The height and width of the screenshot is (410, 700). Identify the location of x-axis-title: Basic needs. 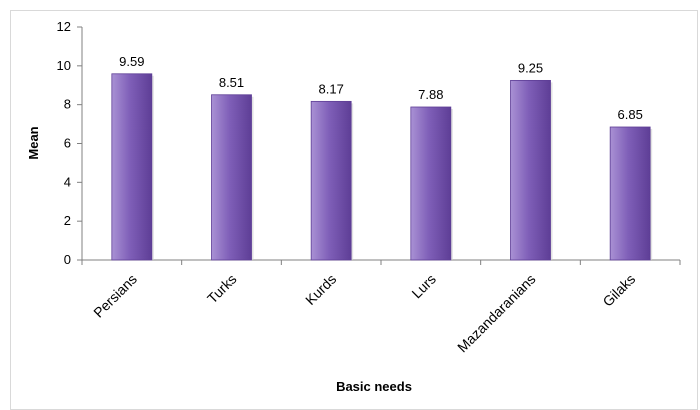
(374, 386).